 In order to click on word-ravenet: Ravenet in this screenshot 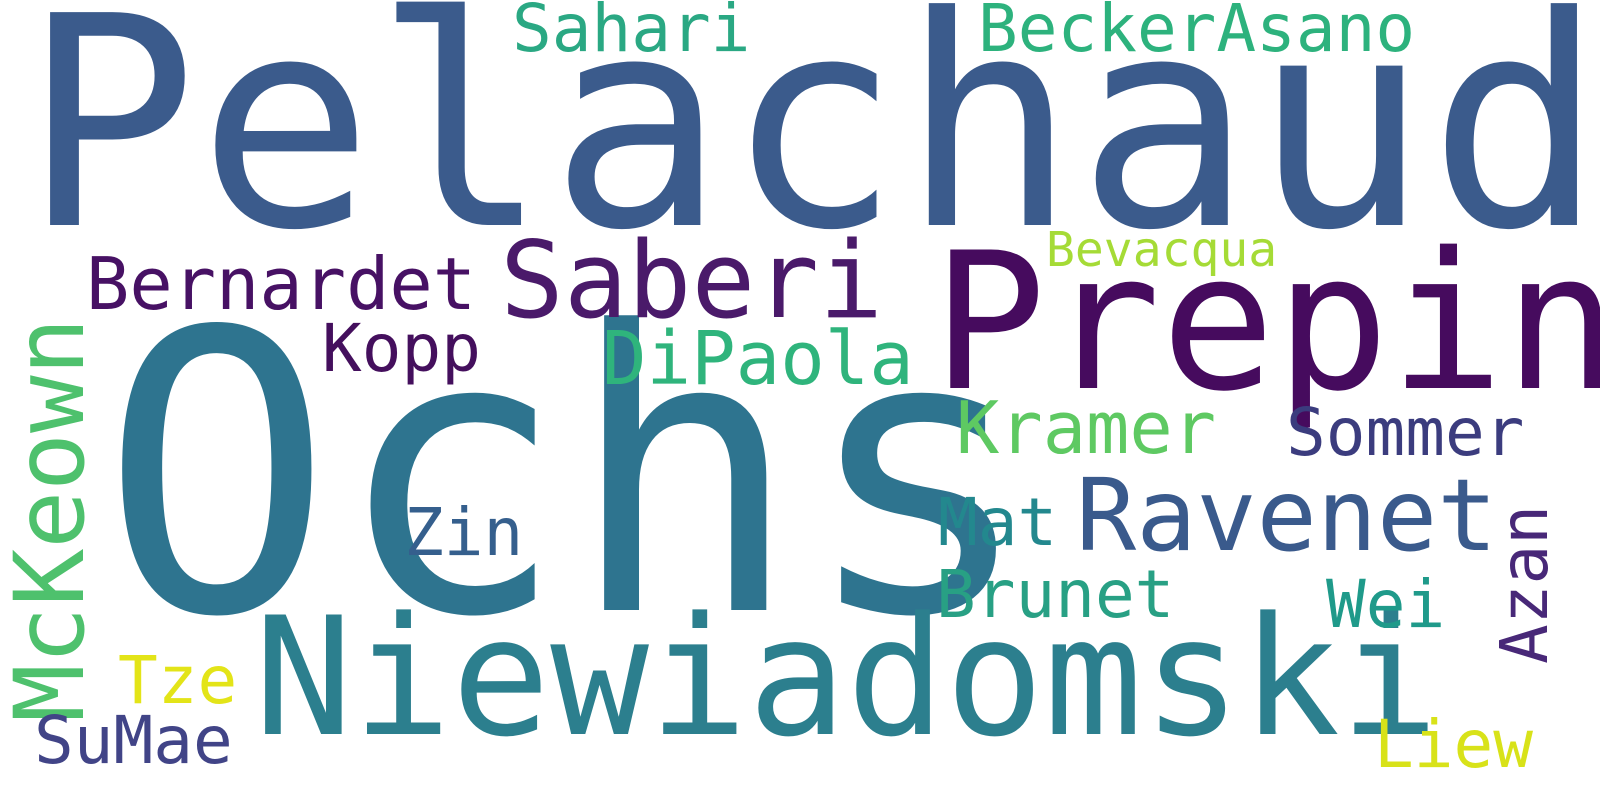, I will do `click(1287, 515)`.